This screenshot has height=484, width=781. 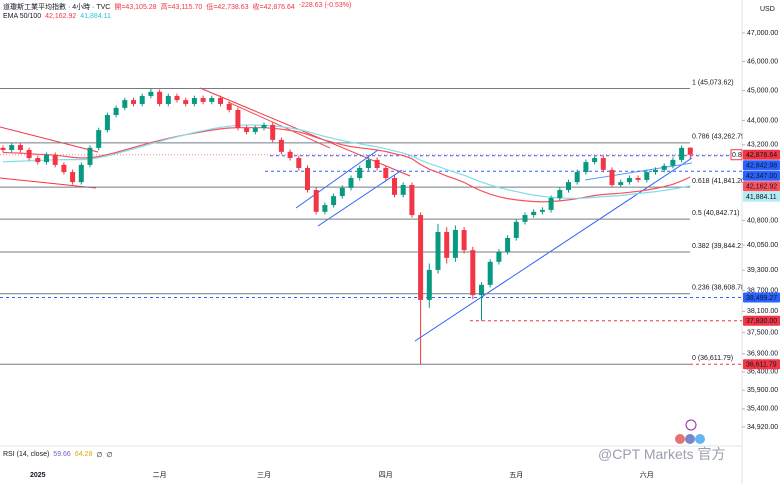 I want to click on fib-label: 0.236 (38,608.78), so click(x=719, y=288).